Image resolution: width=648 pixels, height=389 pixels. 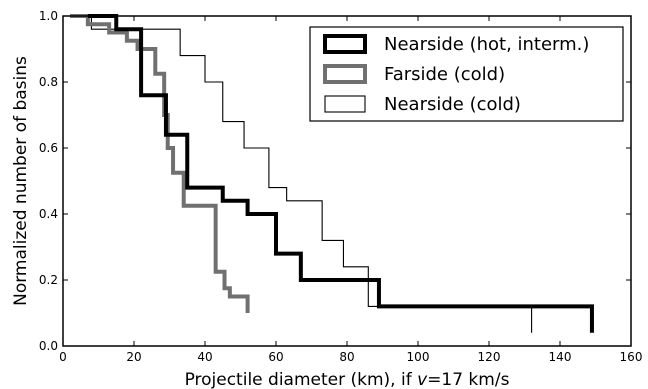 What do you see at coordinates (48, 16) in the screenshot?
I see `y-tick-label: 1.0` at bounding box center [48, 16].